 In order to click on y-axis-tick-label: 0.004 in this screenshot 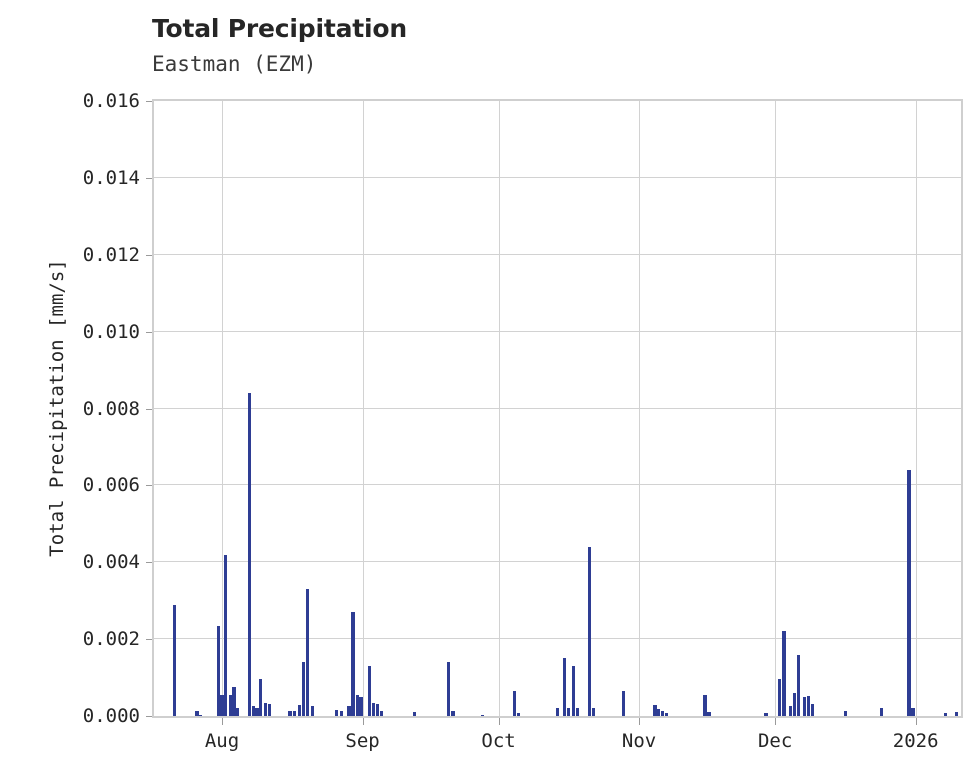, I will do `click(111, 562)`.